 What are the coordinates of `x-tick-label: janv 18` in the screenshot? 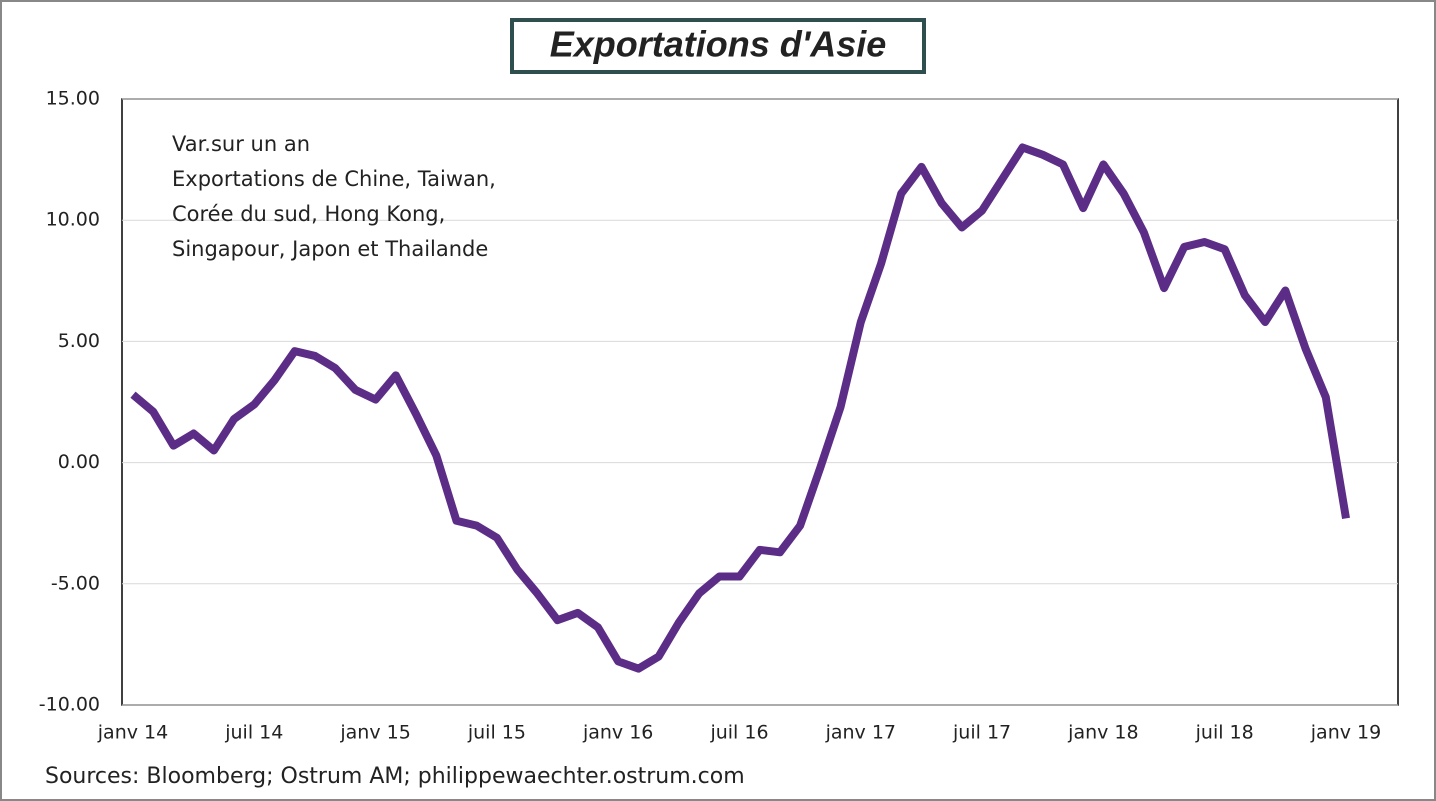 It's located at (1102, 733).